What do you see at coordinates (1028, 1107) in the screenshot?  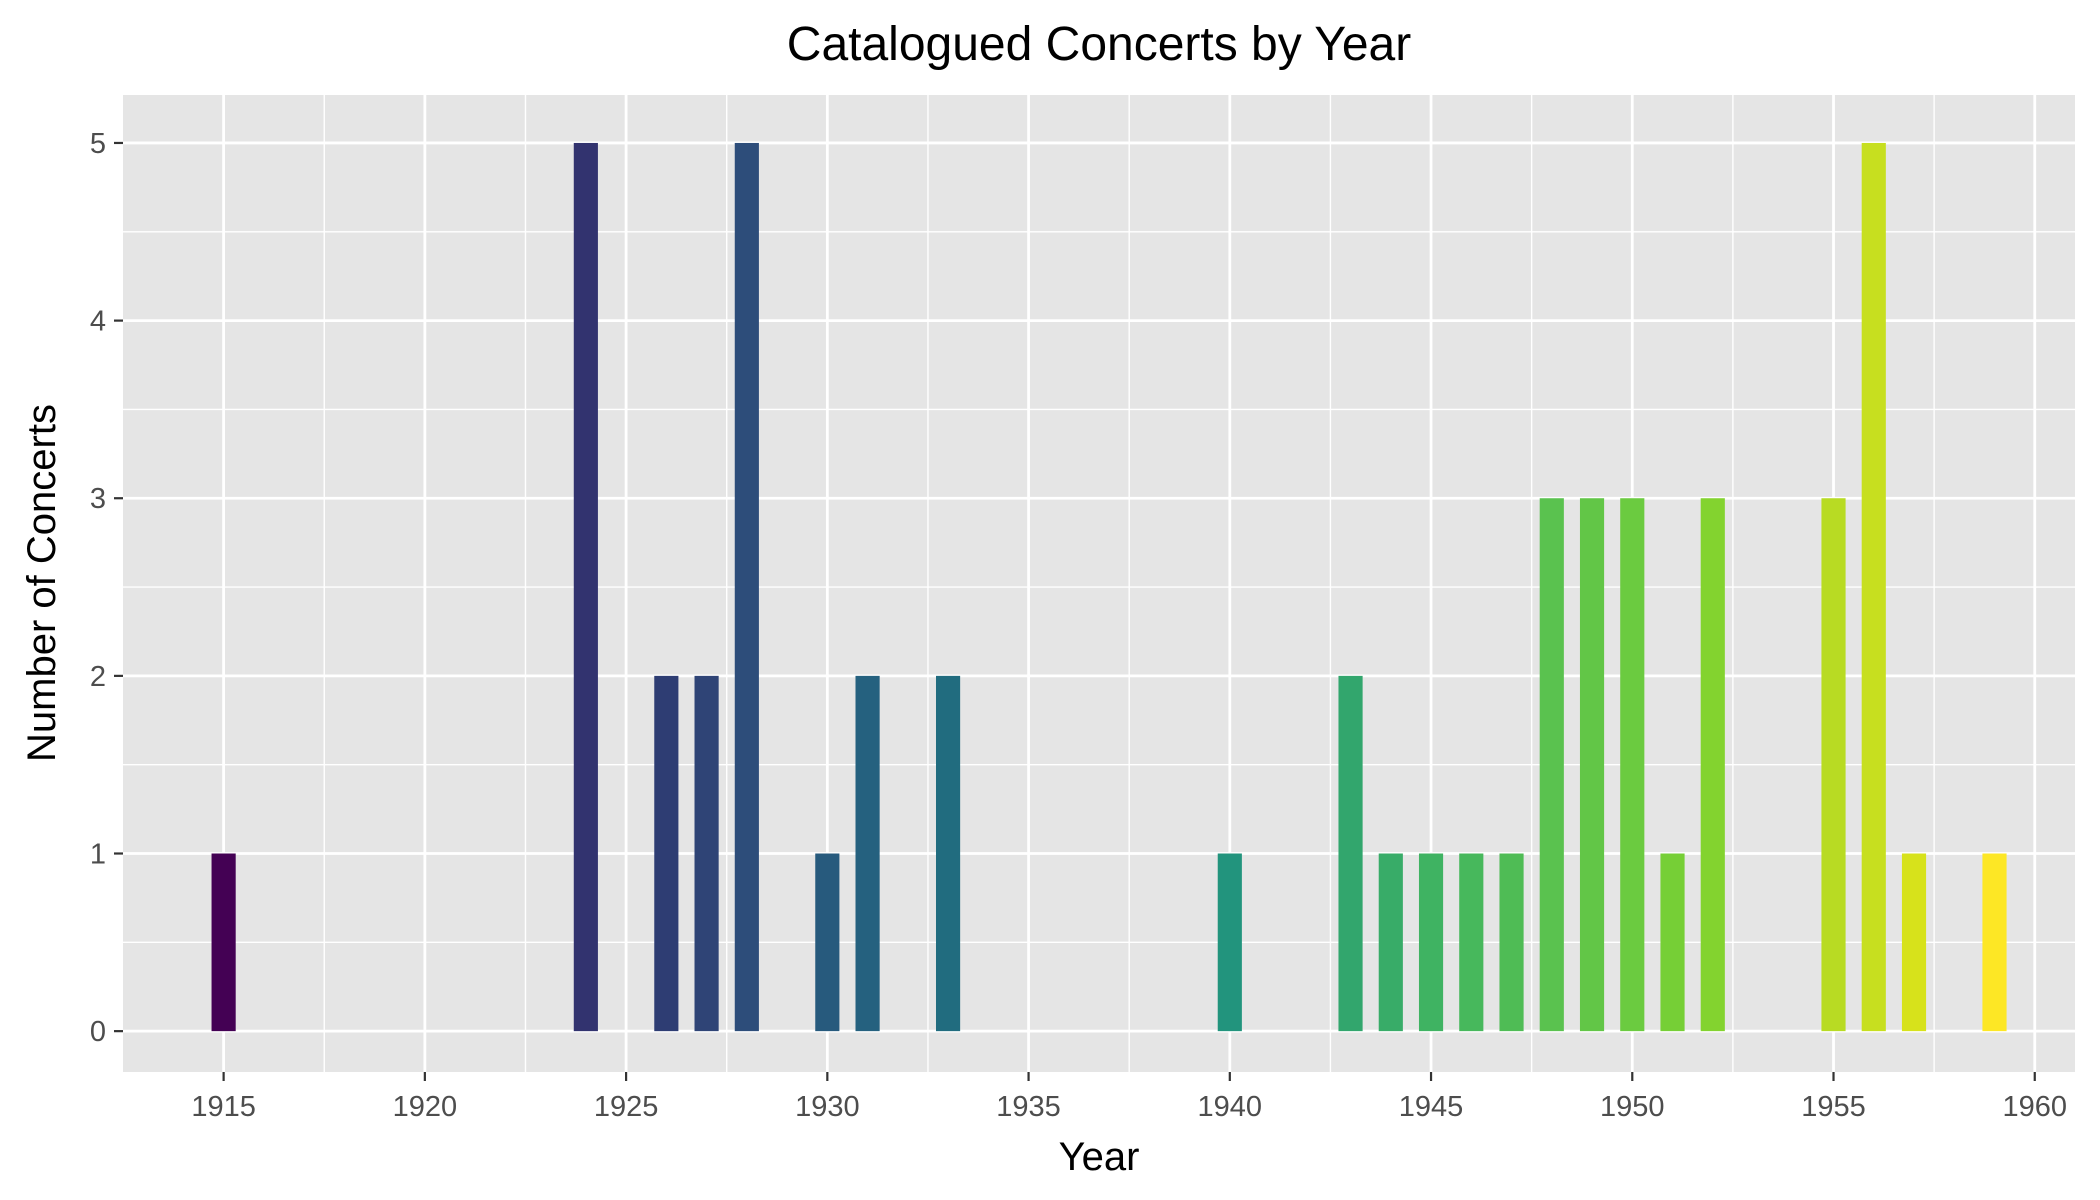 I see `x-tick-label: 1935` at bounding box center [1028, 1107].